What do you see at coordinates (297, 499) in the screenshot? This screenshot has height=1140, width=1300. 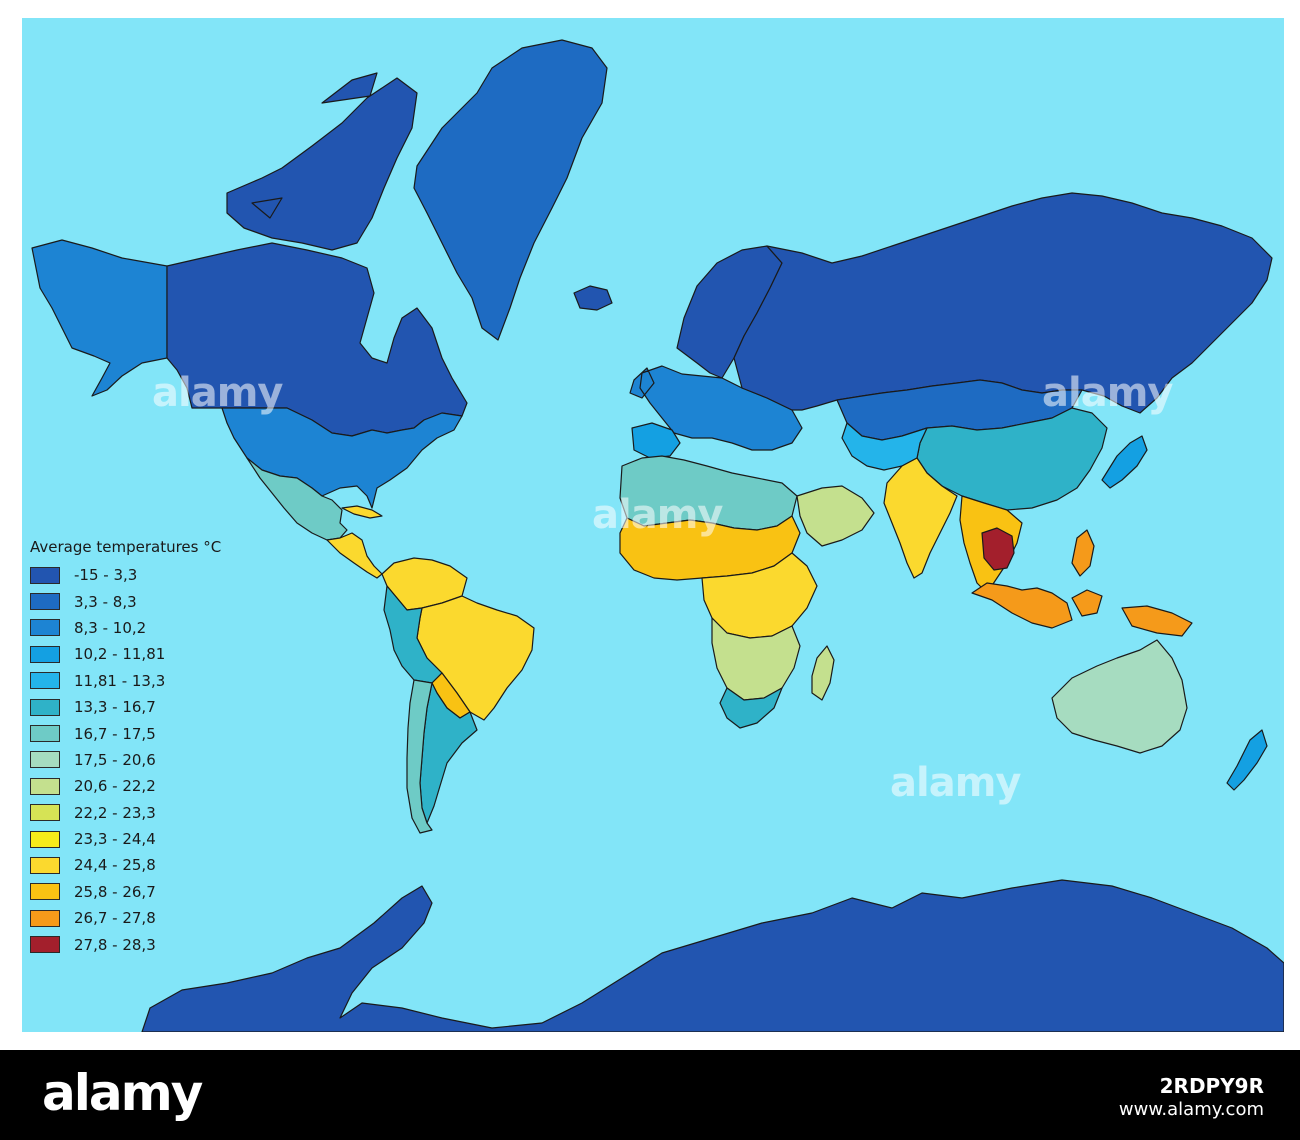 I see `region-mexico` at bounding box center [297, 499].